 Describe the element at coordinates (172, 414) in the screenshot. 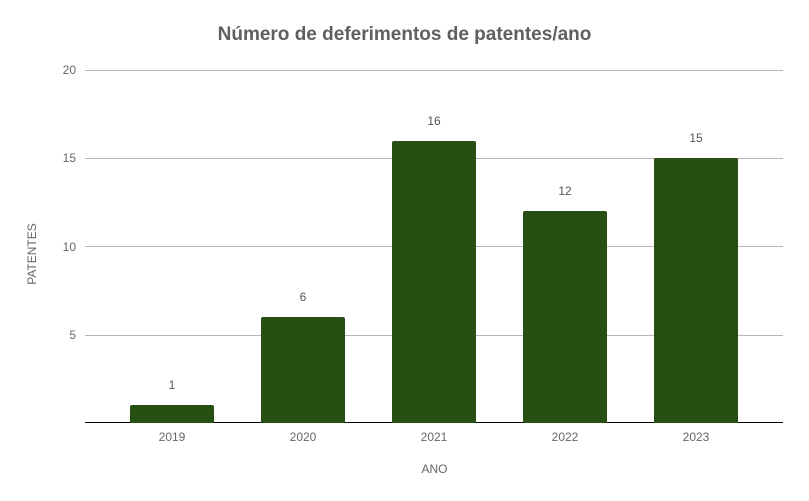

I see `bar-2019` at that location.